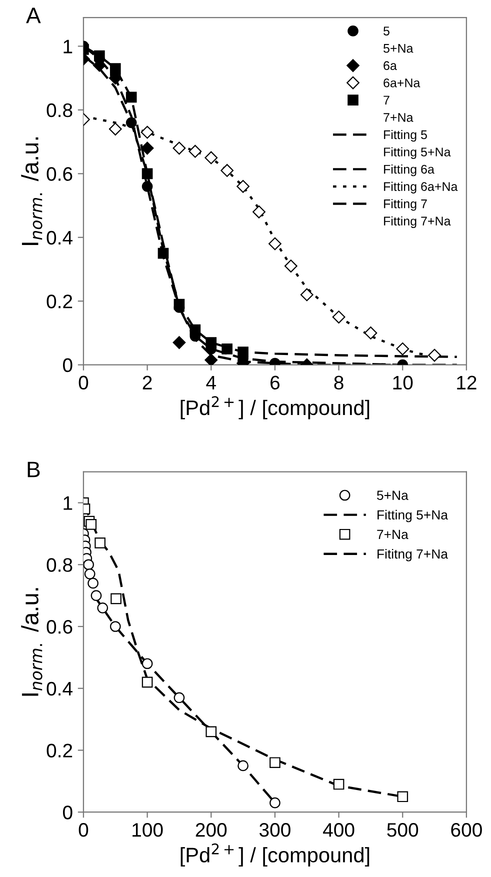 This screenshot has width=491, height=877. Describe the element at coordinates (403, 383) in the screenshot. I see `x-tick-label: 10` at that location.